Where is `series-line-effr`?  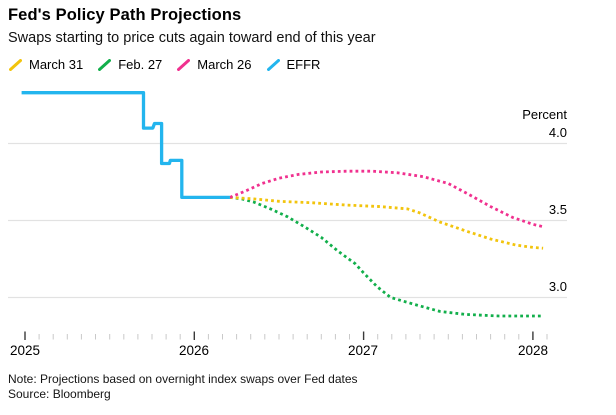 series-line-effr is located at coordinates (125, 145).